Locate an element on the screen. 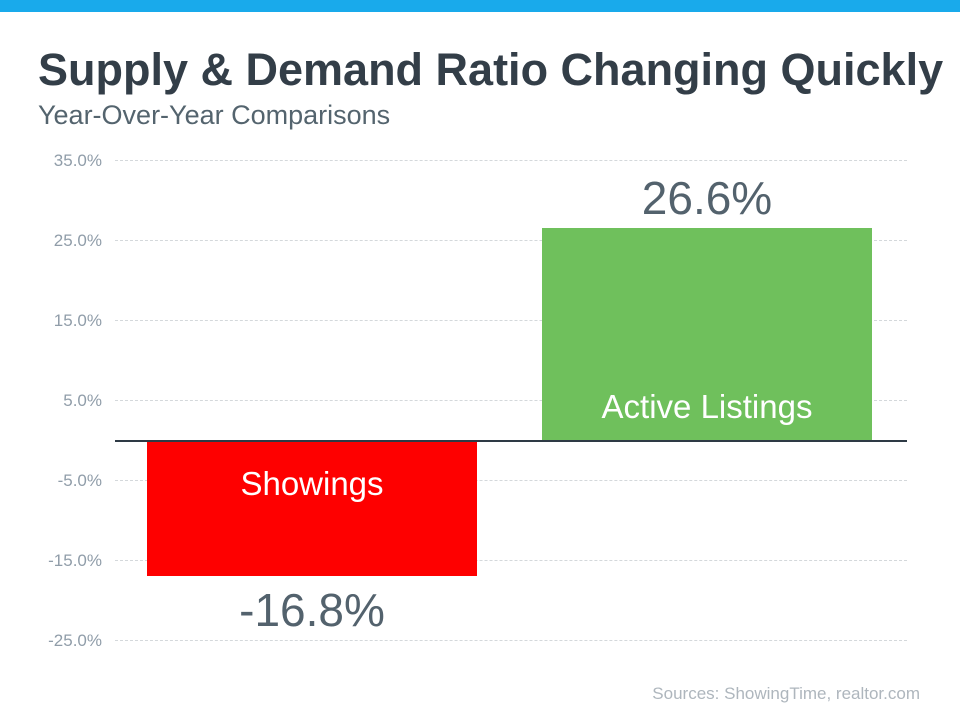 This screenshot has width=960, height=720. y-axis-tick-label: 15.0% is located at coordinates (77, 320).